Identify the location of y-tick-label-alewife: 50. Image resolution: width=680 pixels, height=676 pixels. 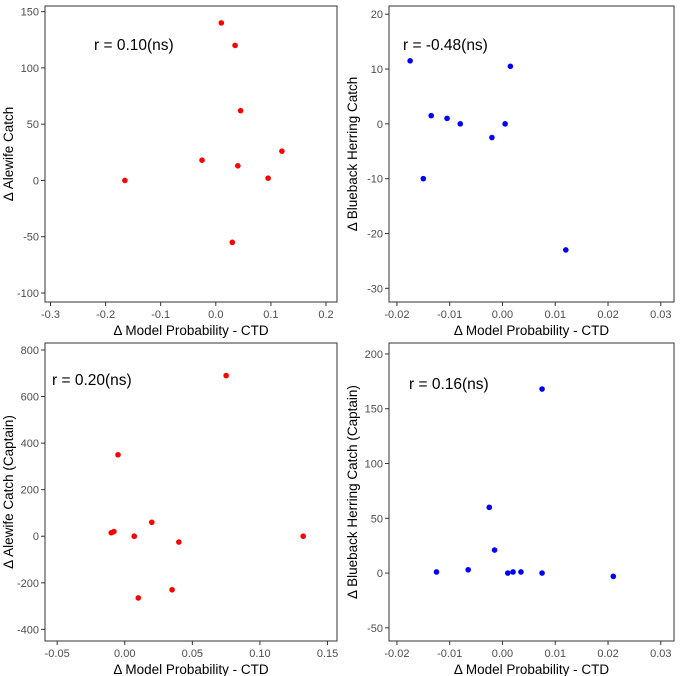
(33, 125).